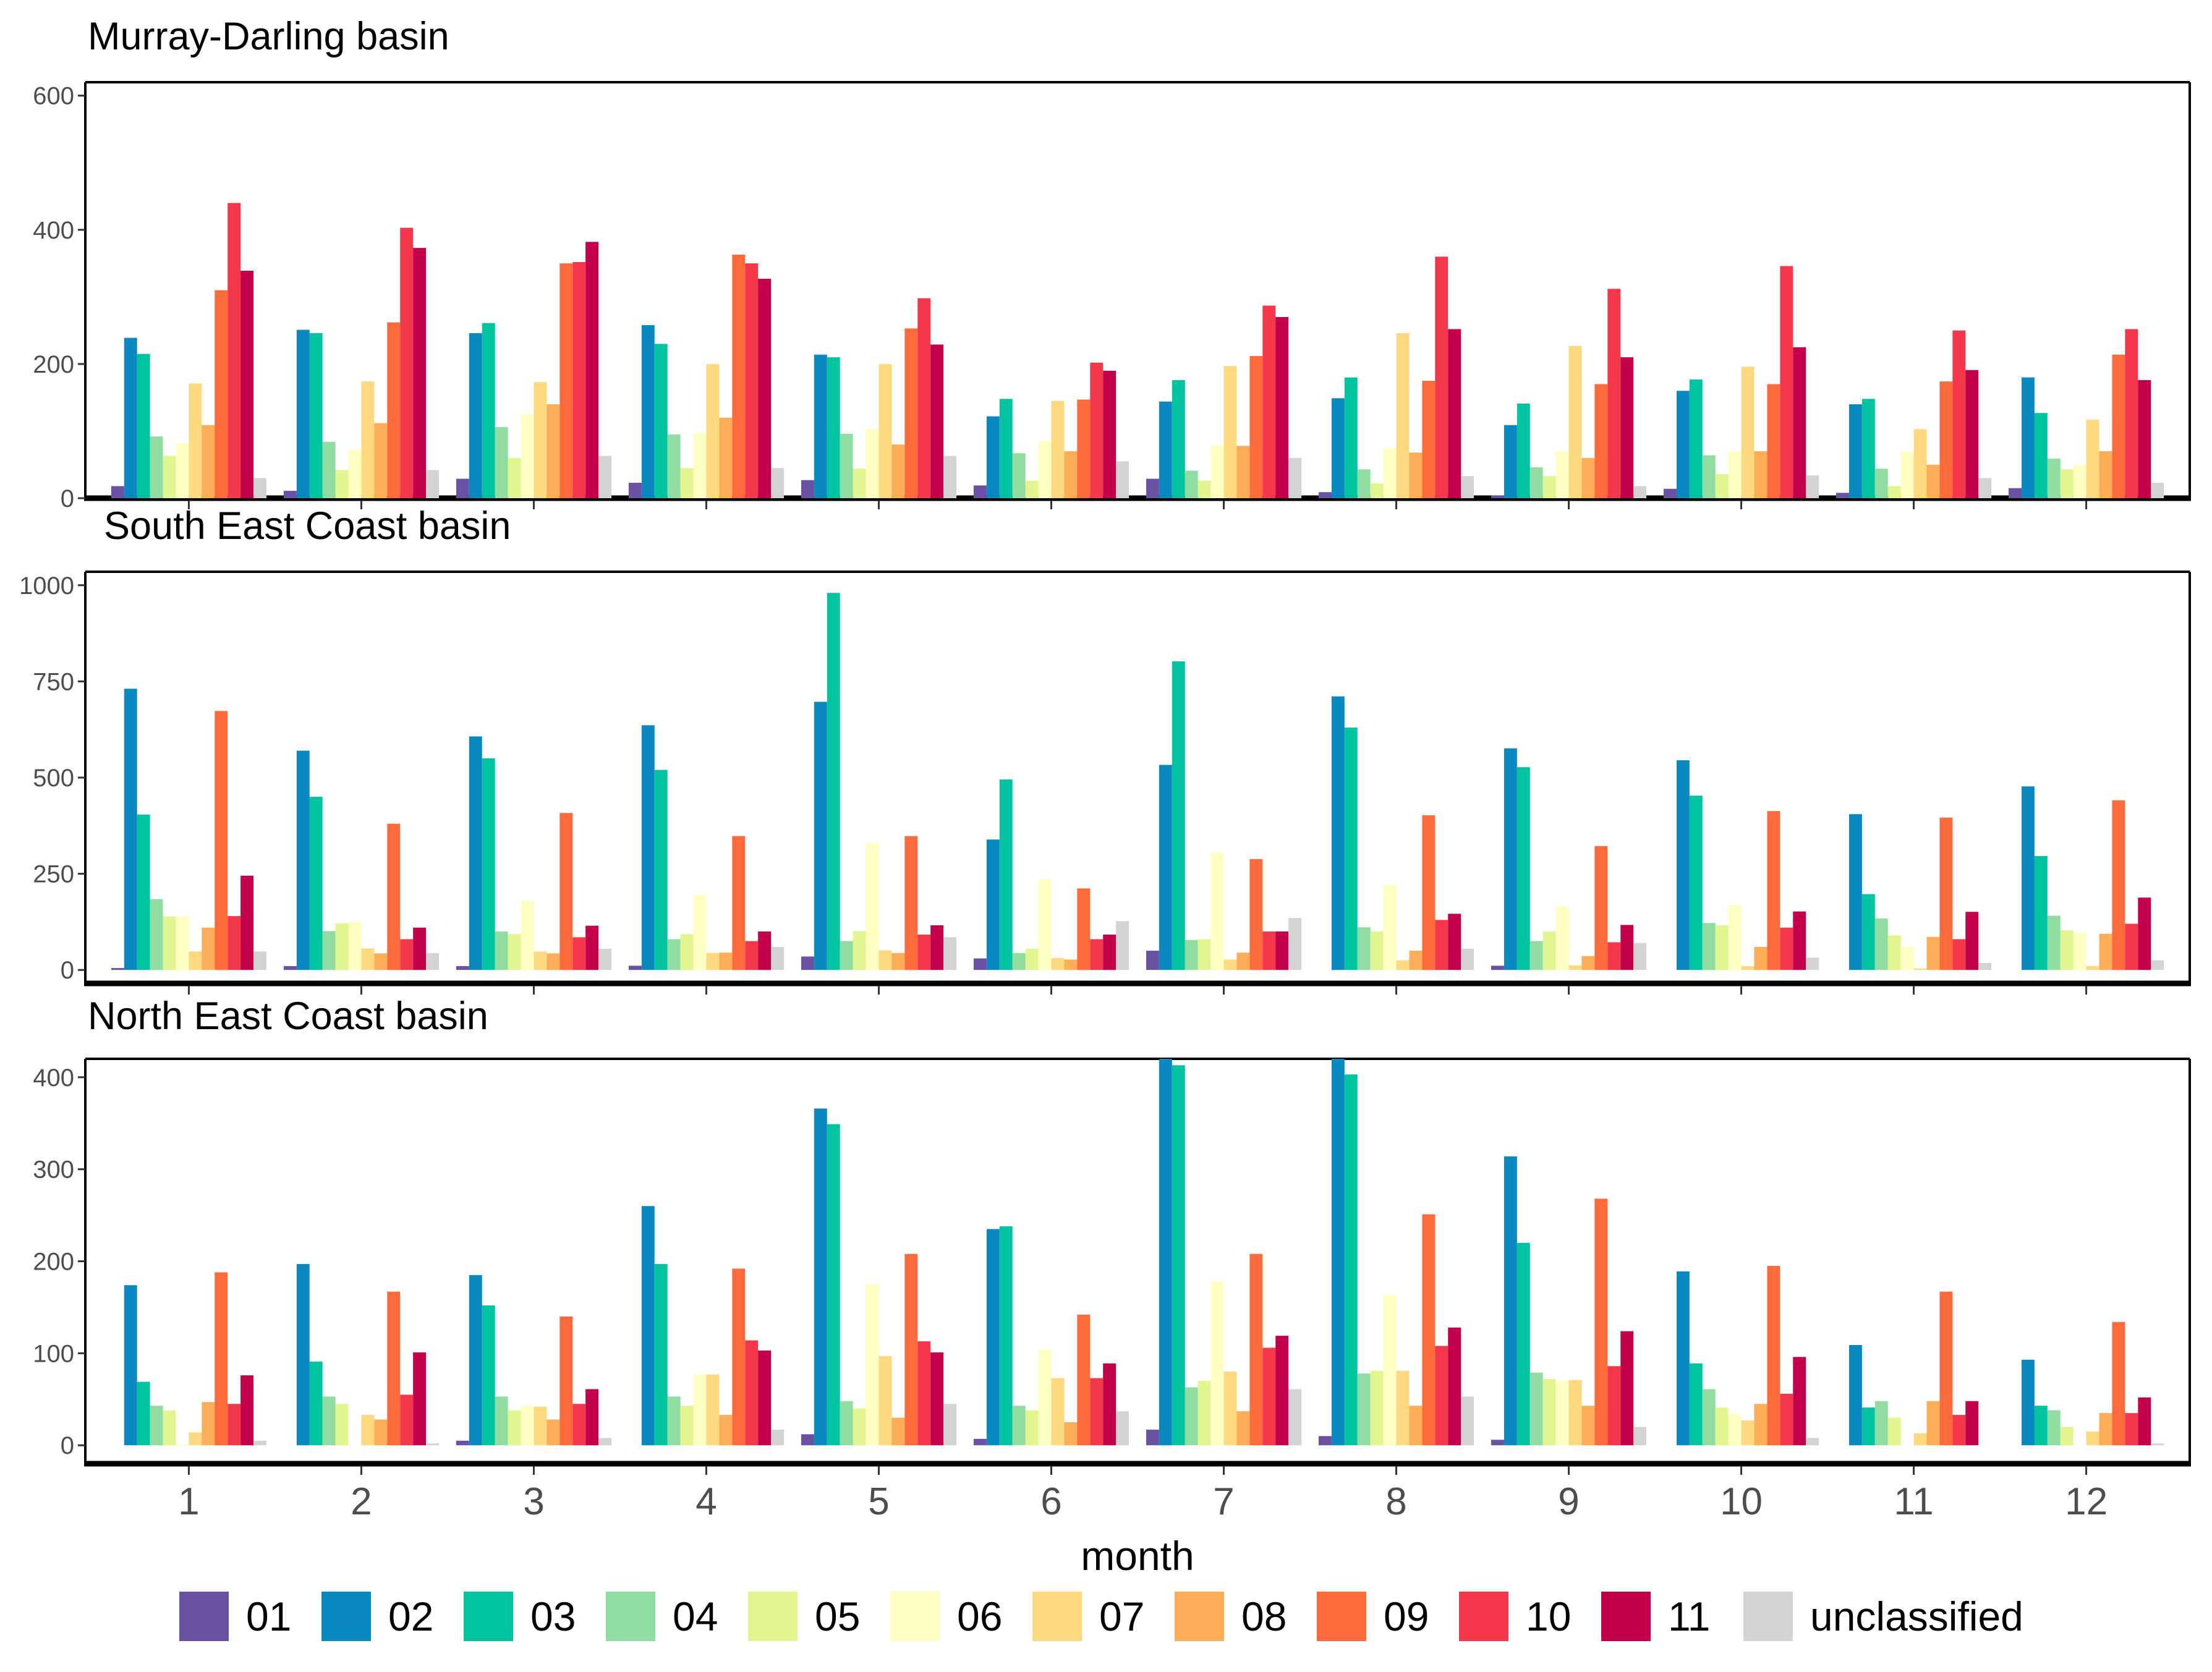 Image resolution: width=2212 pixels, height=1672 pixels. I want to click on panel-title: North East Coast basin, so click(288, 1016).